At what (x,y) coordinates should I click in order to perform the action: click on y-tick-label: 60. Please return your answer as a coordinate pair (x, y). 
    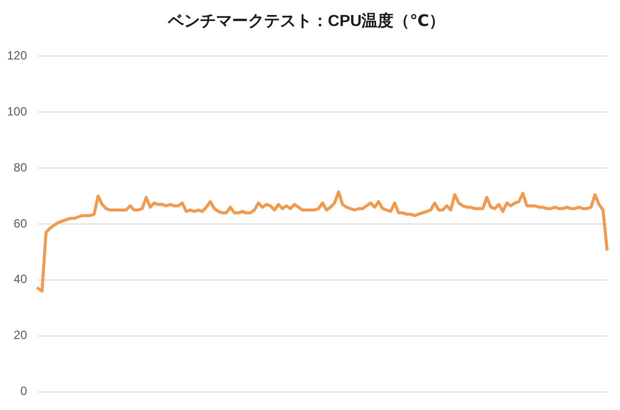
    Looking at the image, I should click on (21, 223).